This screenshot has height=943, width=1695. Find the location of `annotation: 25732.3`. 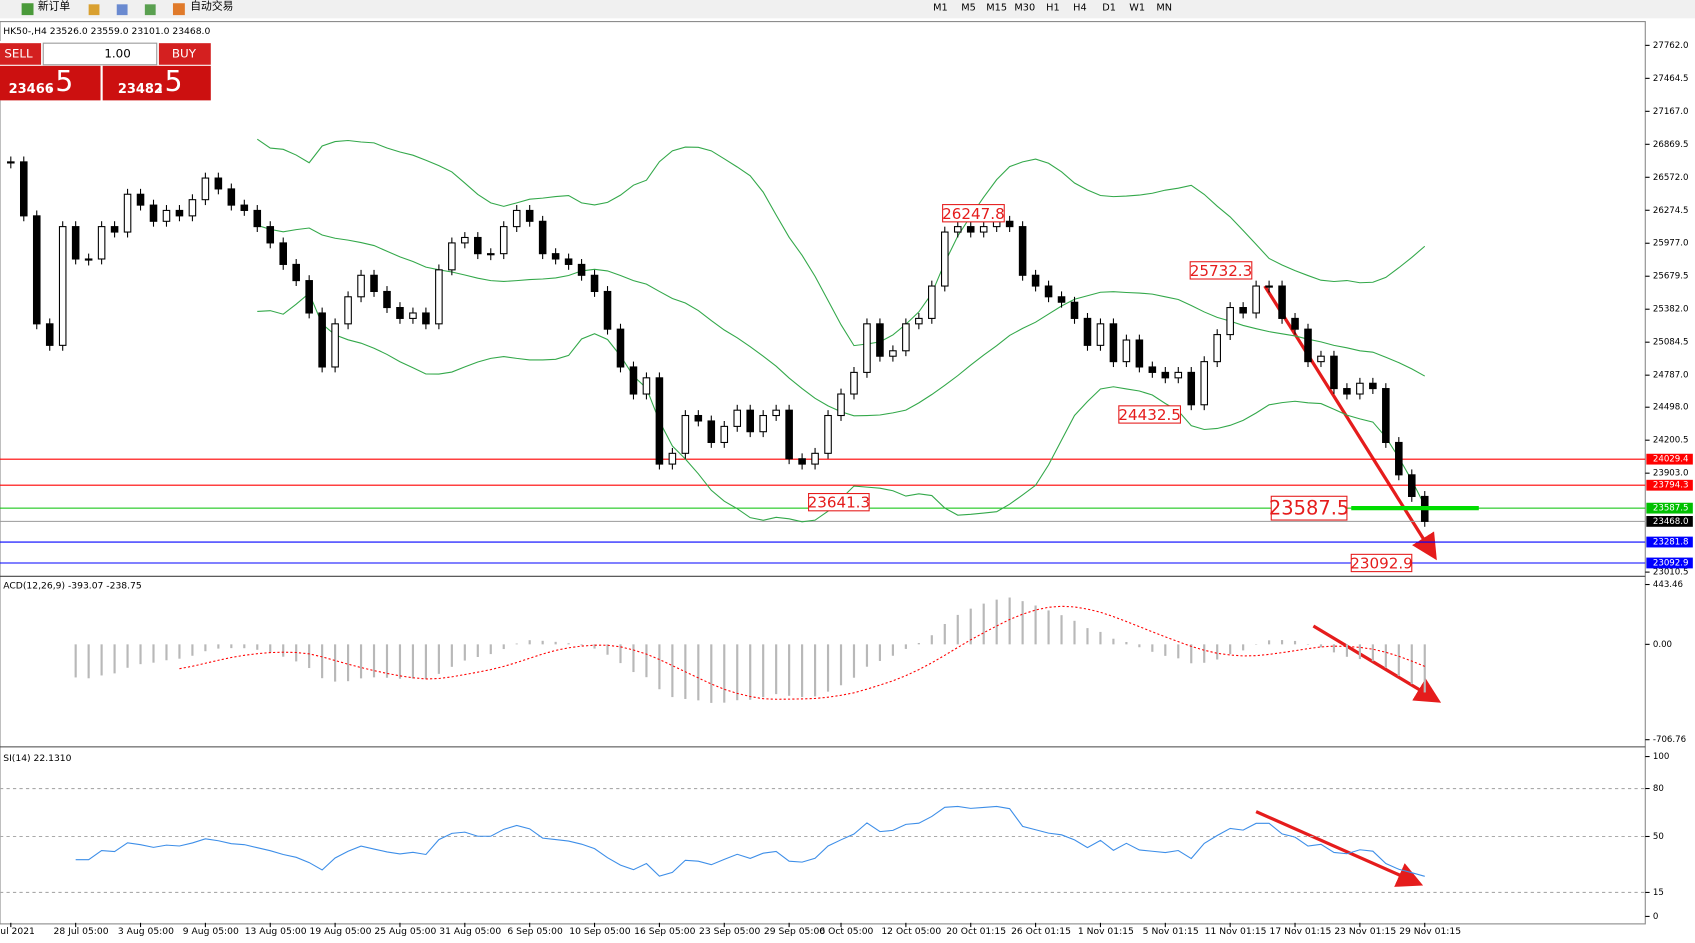

annotation: 25732.3 is located at coordinates (1221, 271).